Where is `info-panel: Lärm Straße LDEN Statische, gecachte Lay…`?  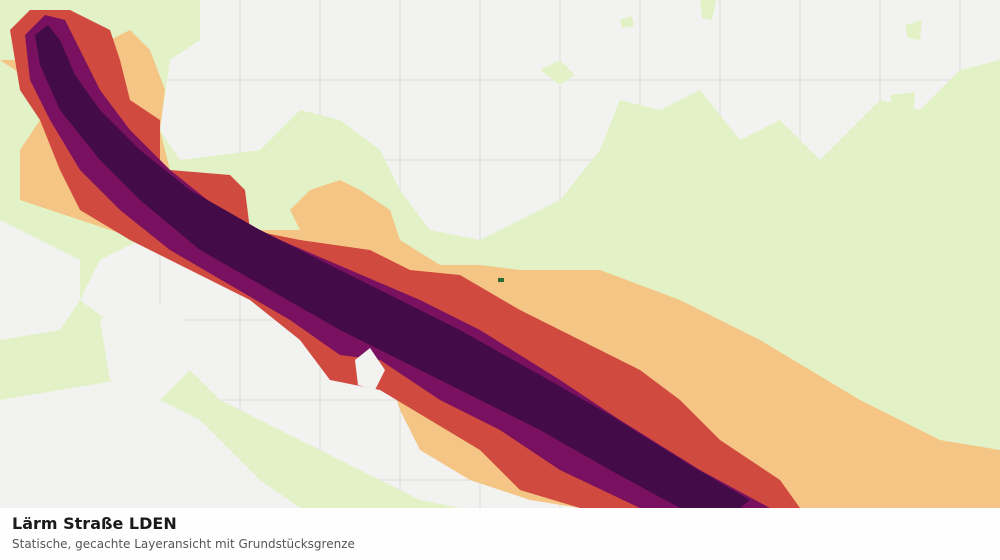 info-panel: Lärm Straße LDEN Statische, gecachte Lay… is located at coordinates (500, 534).